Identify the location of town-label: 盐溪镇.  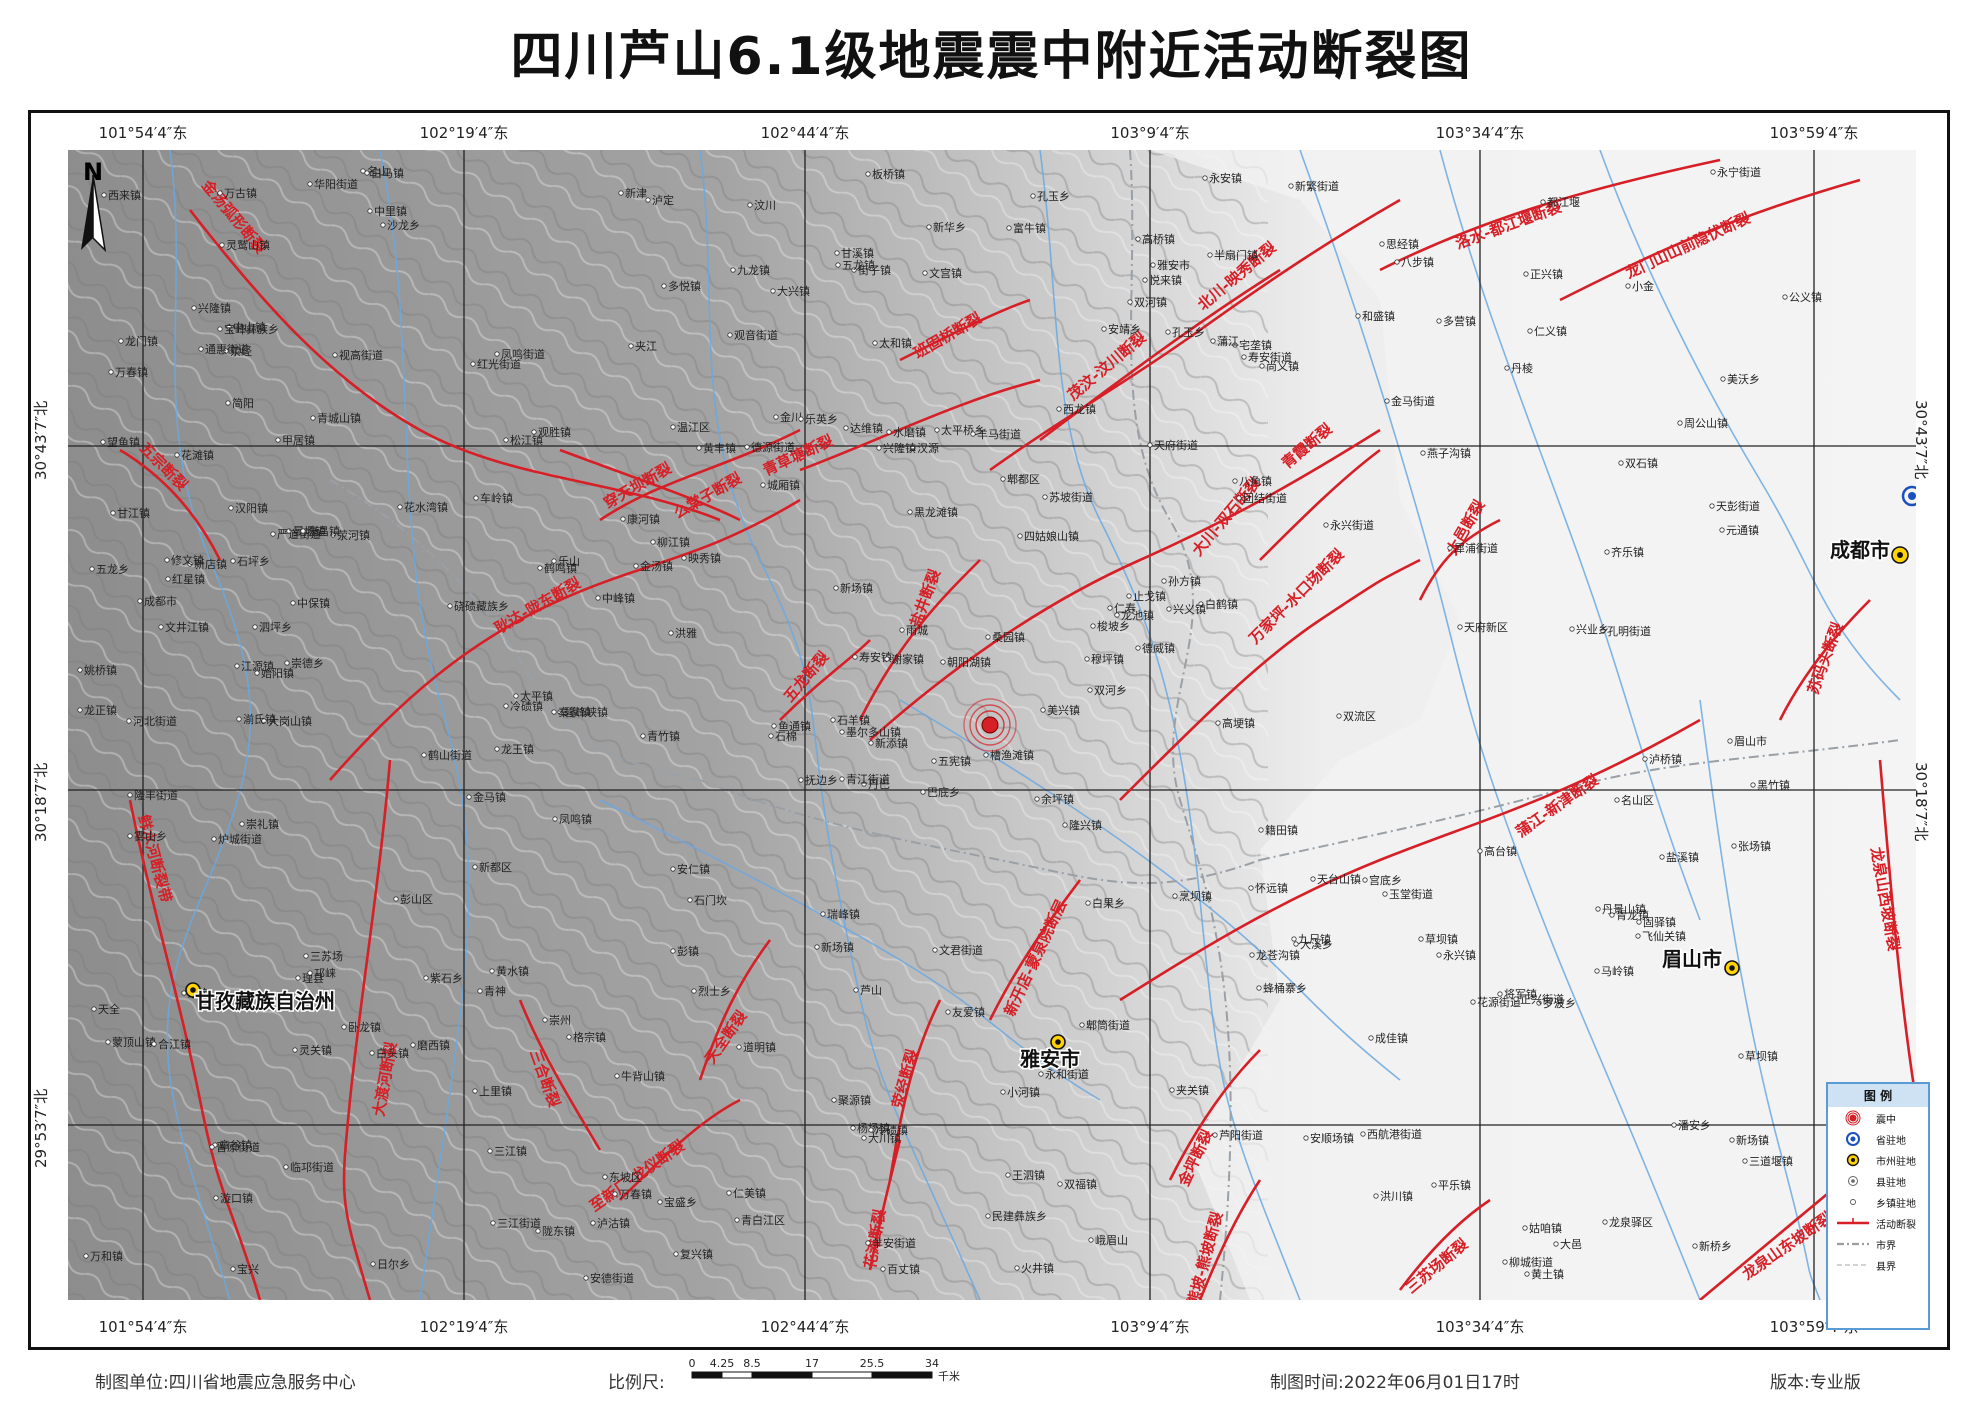
(1682, 857).